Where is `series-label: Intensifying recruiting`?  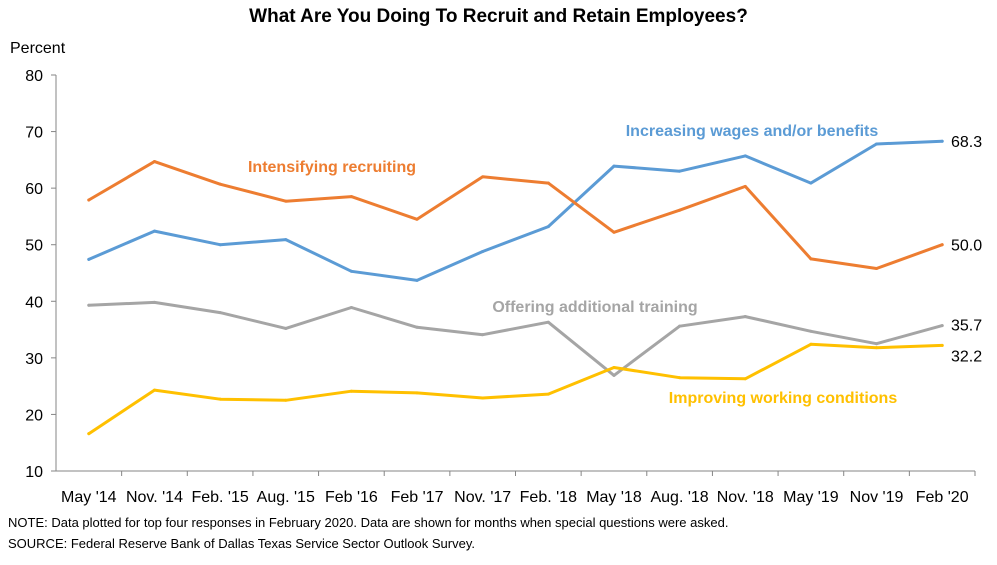
series-label: Intensifying recruiting is located at coordinates (332, 167).